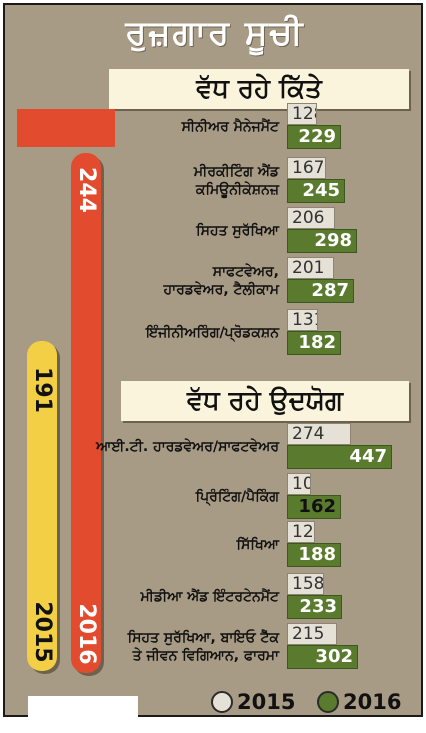 The height and width of the screenshot is (733, 426). I want to click on category-label: ਸਿੱਖਿਆ, so click(258, 545).